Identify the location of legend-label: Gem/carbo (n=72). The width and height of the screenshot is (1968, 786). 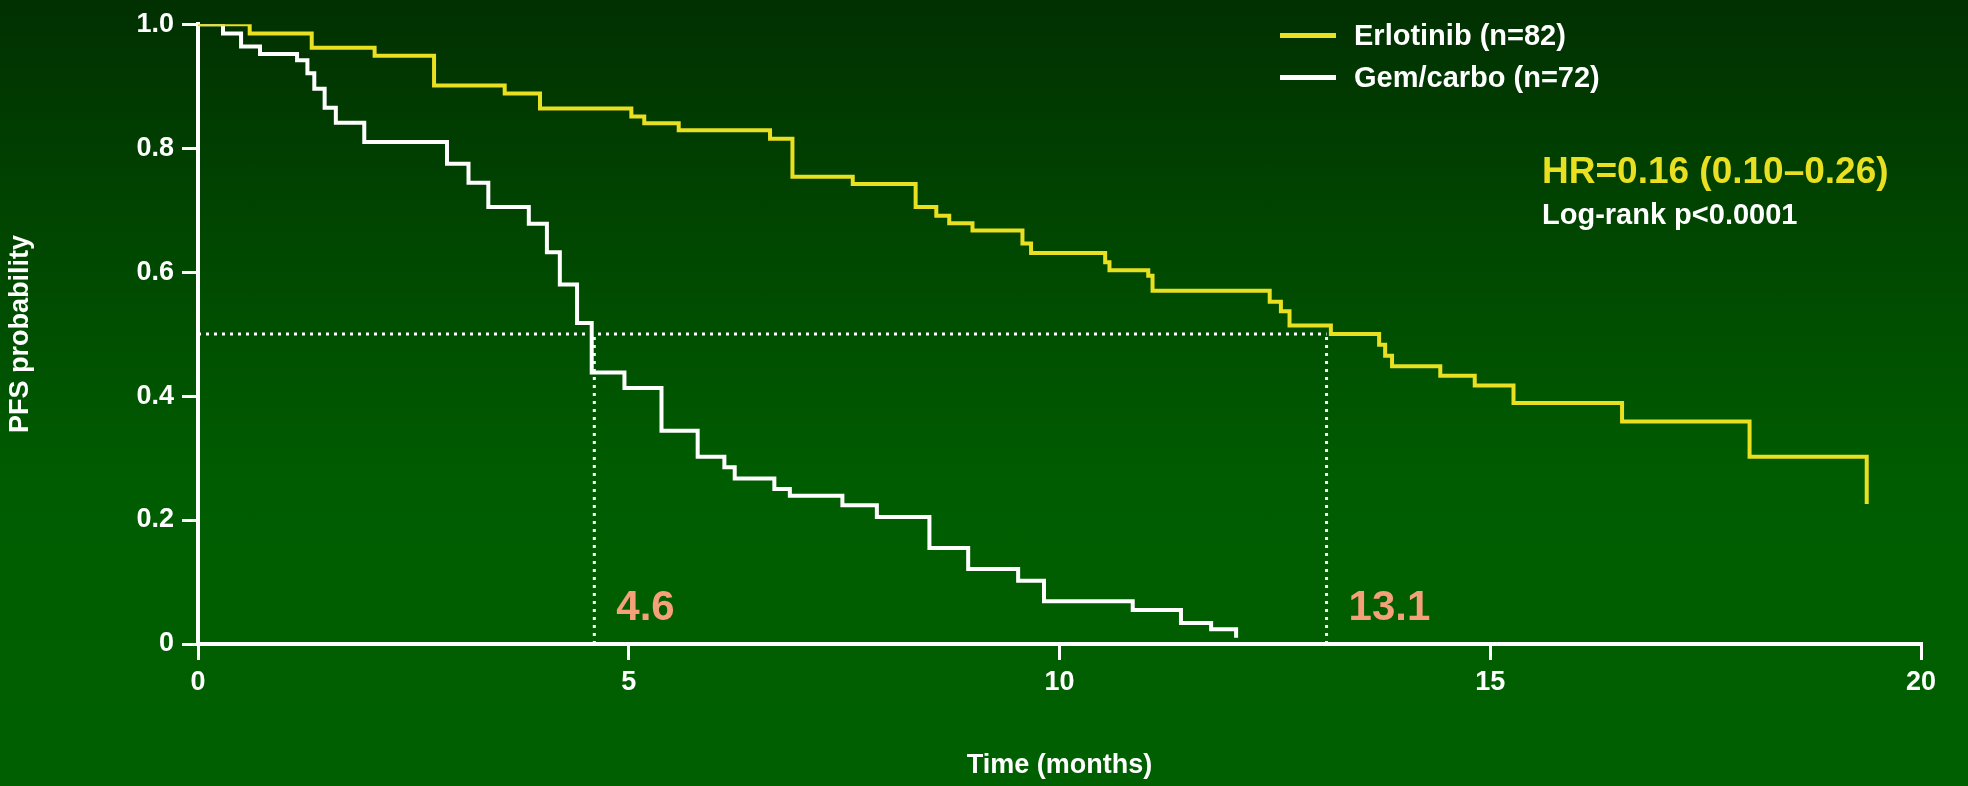
(1477, 77).